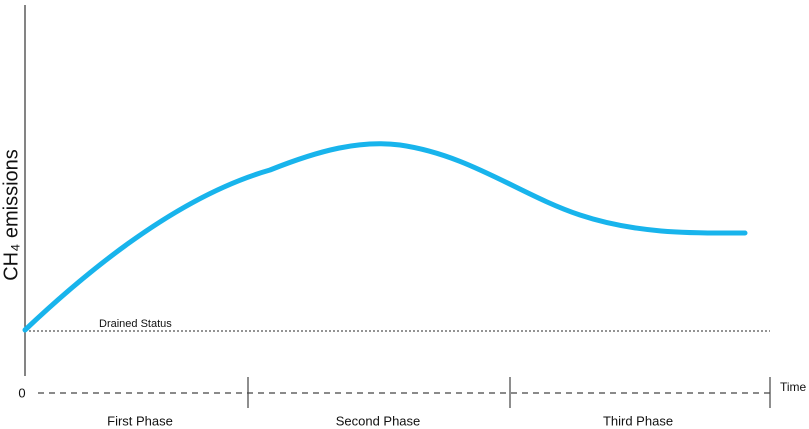 The image size is (809, 429). Describe the element at coordinates (638, 420) in the screenshot. I see `phase-label: Third Phase` at that location.